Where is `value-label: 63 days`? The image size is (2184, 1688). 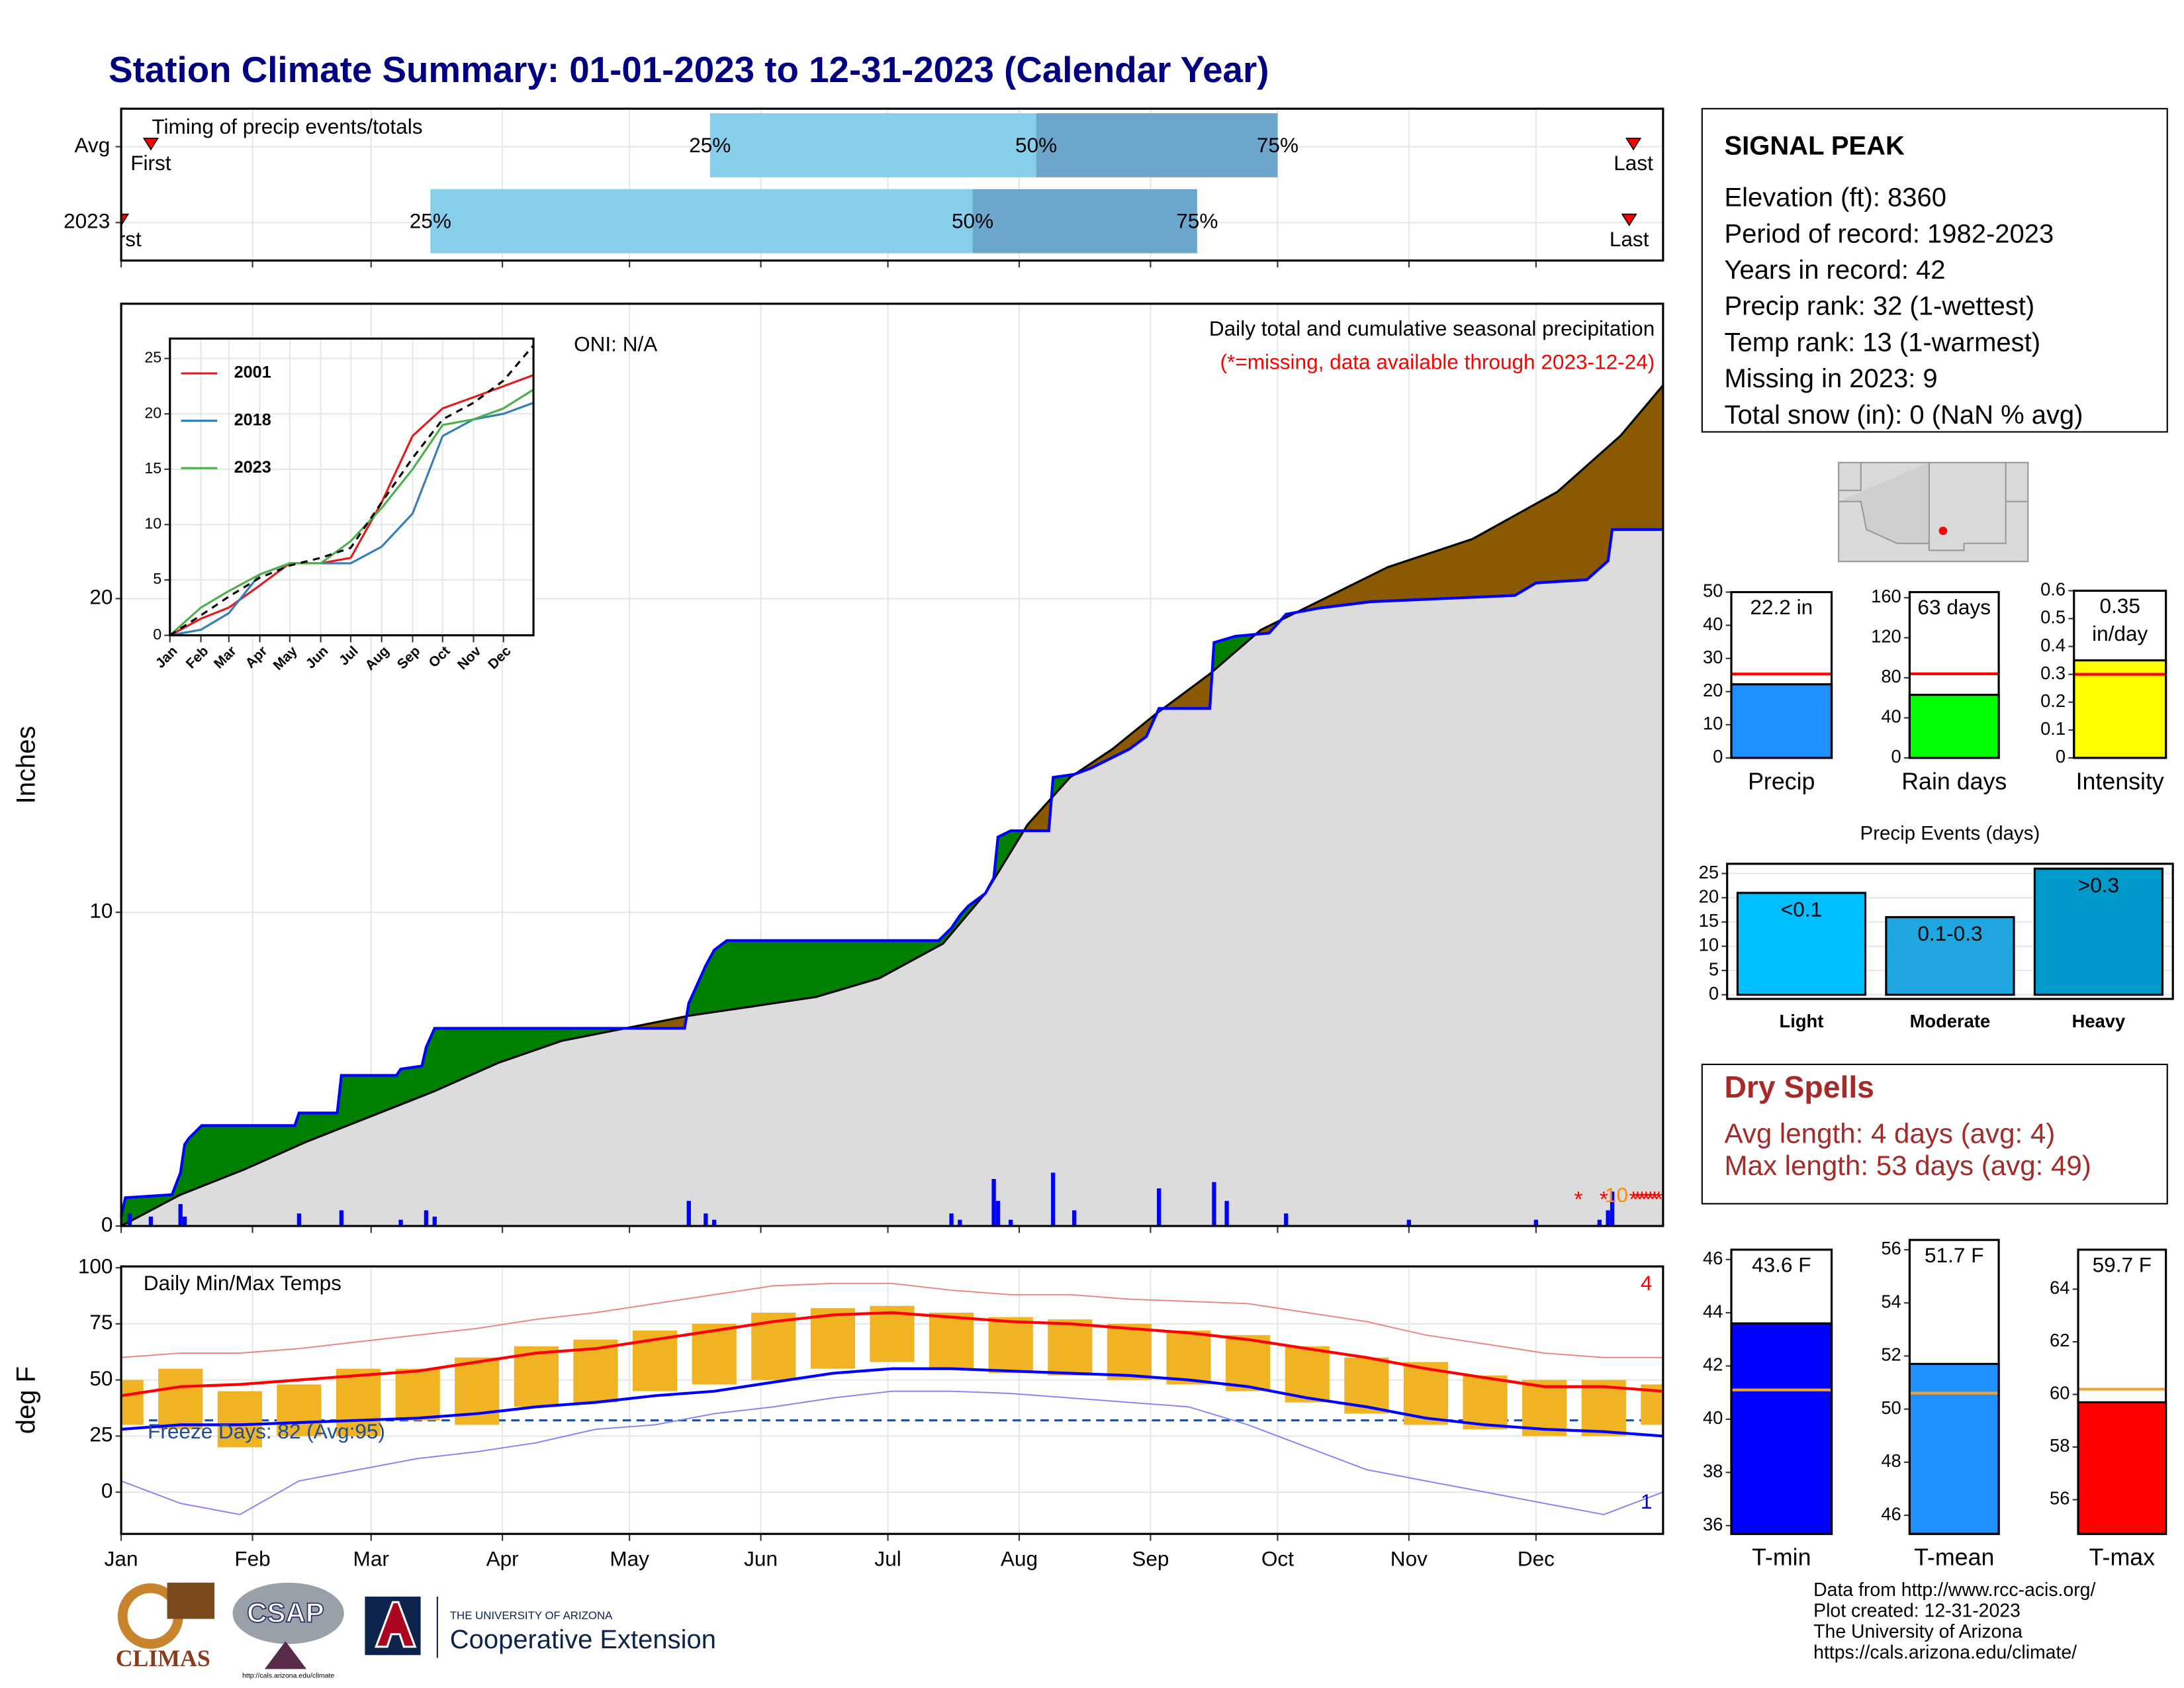
value-label: 63 days is located at coordinates (1954, 608).